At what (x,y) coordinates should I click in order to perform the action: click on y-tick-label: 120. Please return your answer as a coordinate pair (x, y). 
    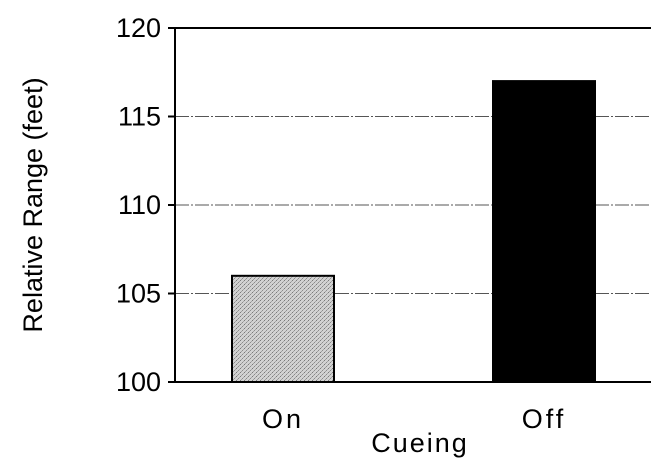
    Looking at the image, I should click on (138, 28).